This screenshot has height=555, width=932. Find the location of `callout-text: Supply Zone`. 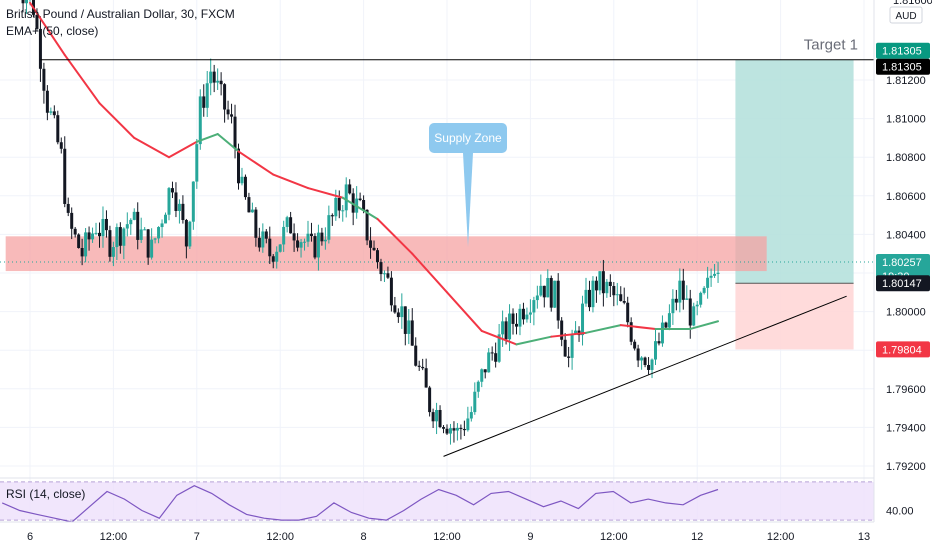

callout-text: Supply Zone is located at coordinates (468, 138).